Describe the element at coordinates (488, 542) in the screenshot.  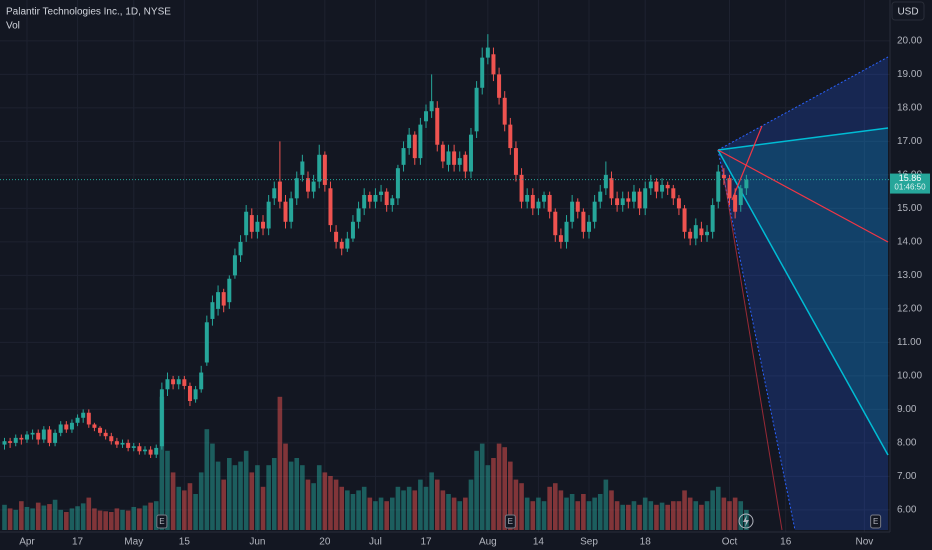
I see `x-tick-label: Aug` at that location.